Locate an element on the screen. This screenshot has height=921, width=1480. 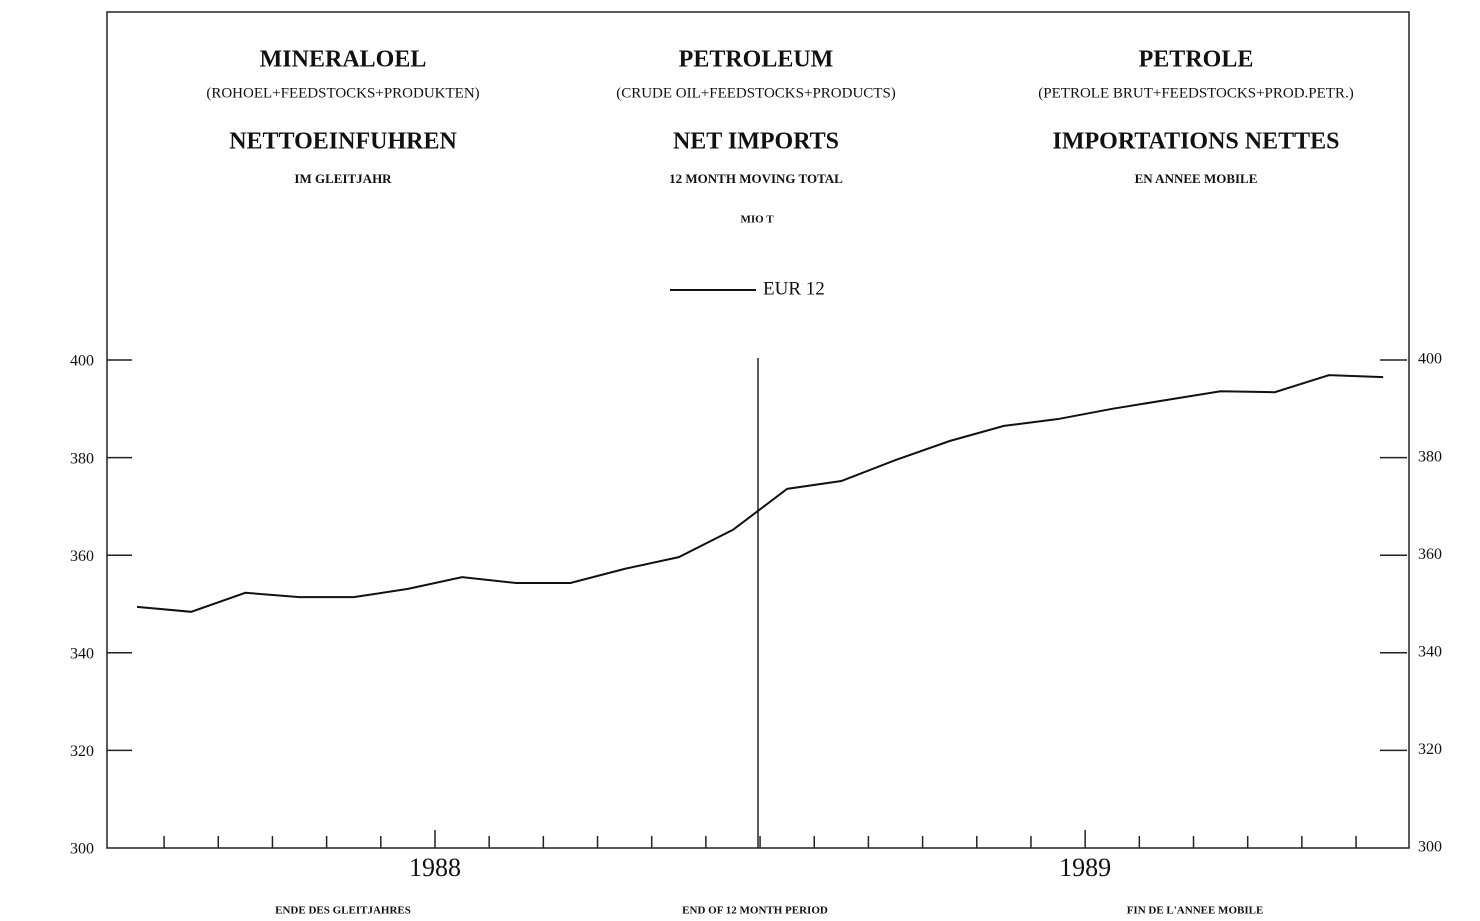
legend-label: EUR 12 is located at coordinates (794, 288).